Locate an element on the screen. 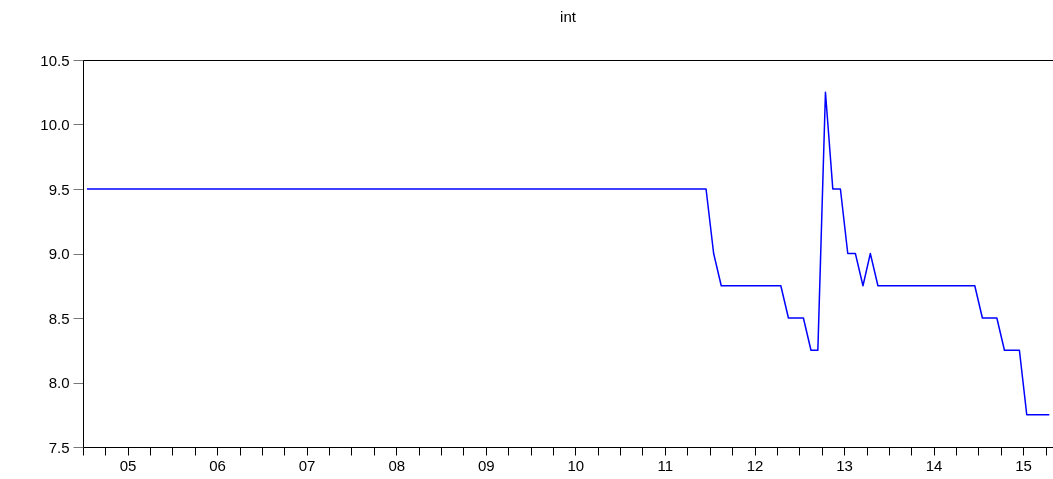 The image size is (1053, 479). x-tick-label: 07 is located at coordinates (307, 465).